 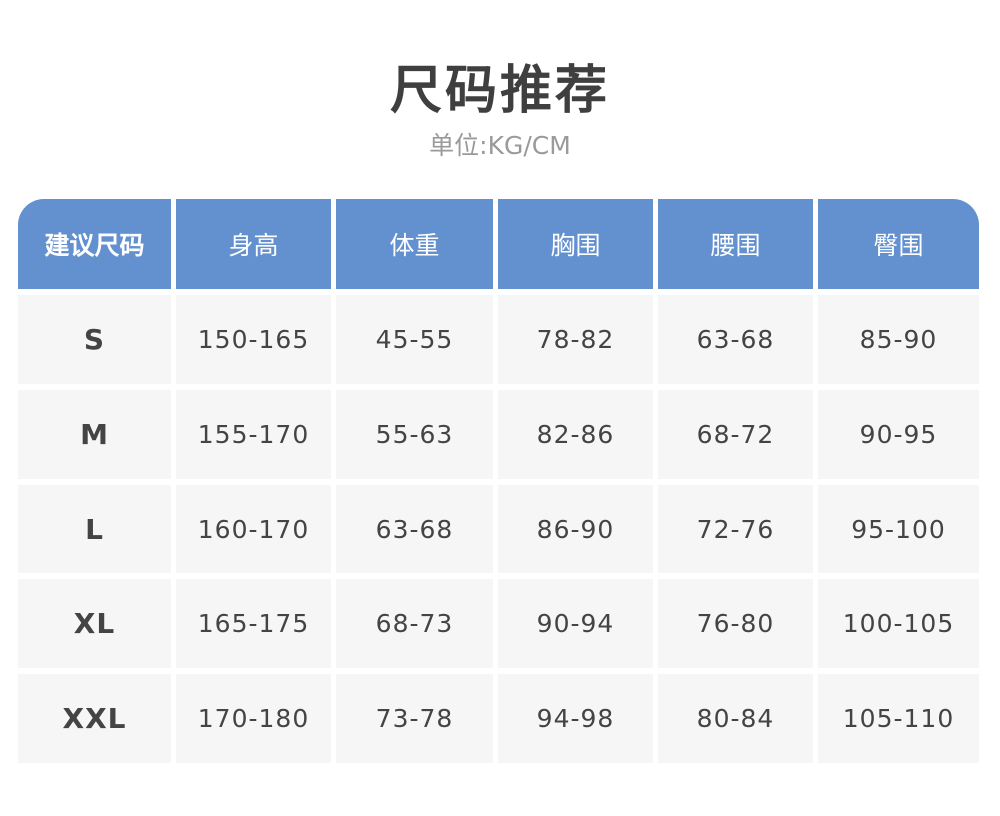 What do you see at coordinates (414, 244) in the screenshot?
I see `column-header: 体重` at bounding box center [414, 244].